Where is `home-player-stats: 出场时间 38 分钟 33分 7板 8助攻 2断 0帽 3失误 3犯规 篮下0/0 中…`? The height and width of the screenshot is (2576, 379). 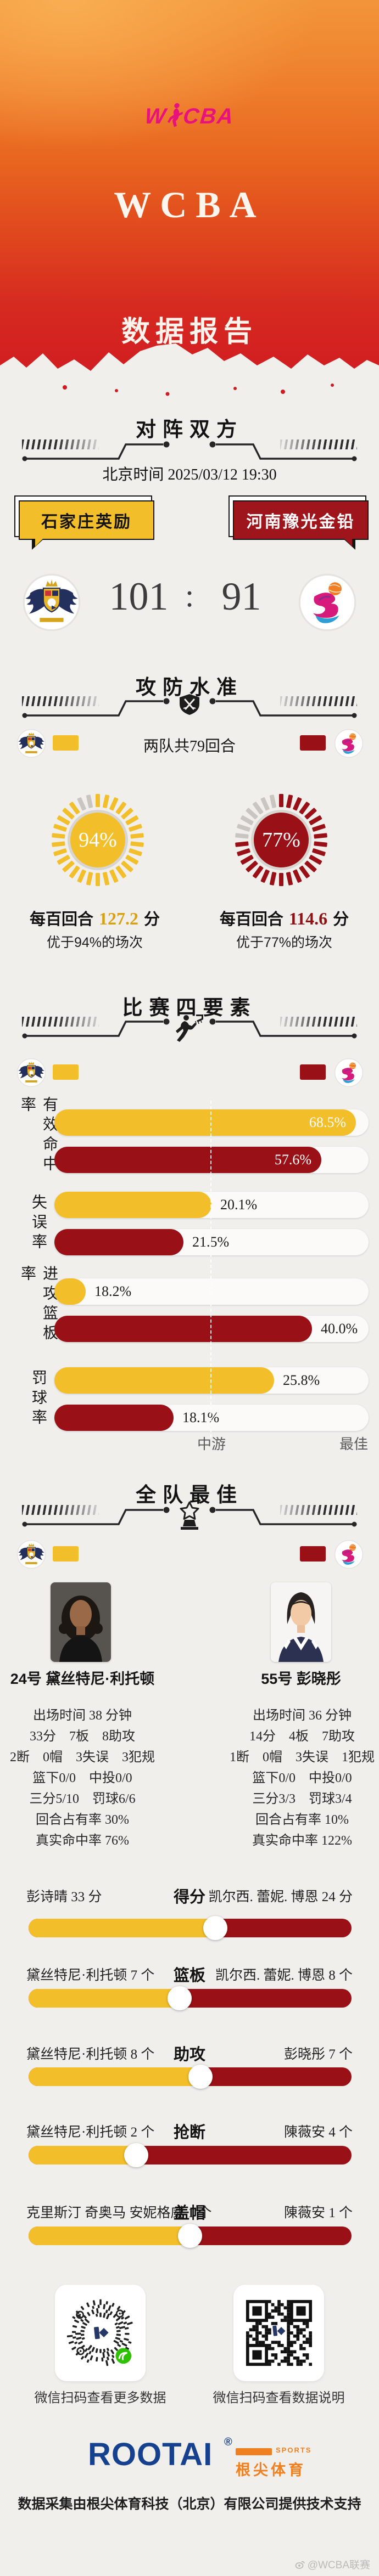
home-player-stats: 出场时间 38 分钟 33分 7板 8助攻 2断 0帽 3失误 3犯规 篮下0/0 中… is located at coordinates (82, 1778).